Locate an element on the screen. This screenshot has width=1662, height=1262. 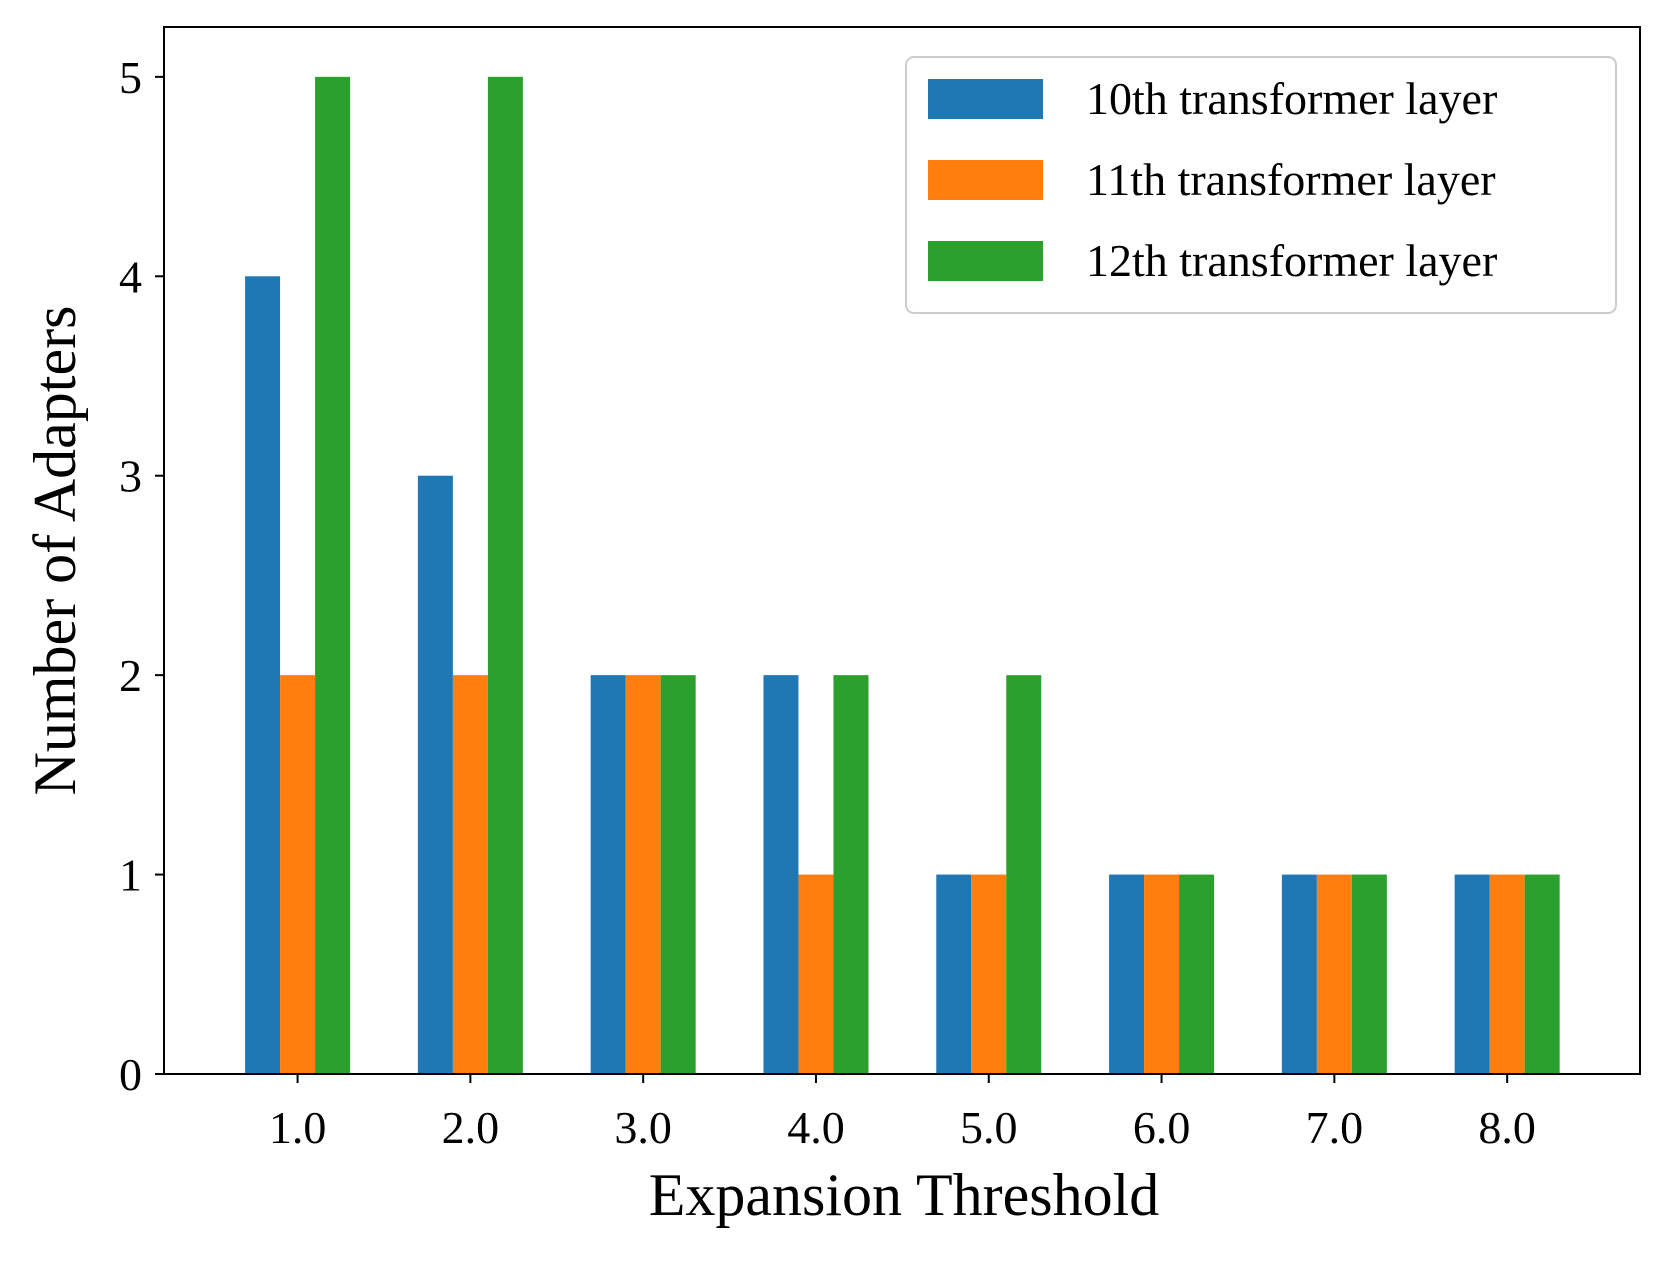
bar-2-5.0 is located at coordinates (989, 974).